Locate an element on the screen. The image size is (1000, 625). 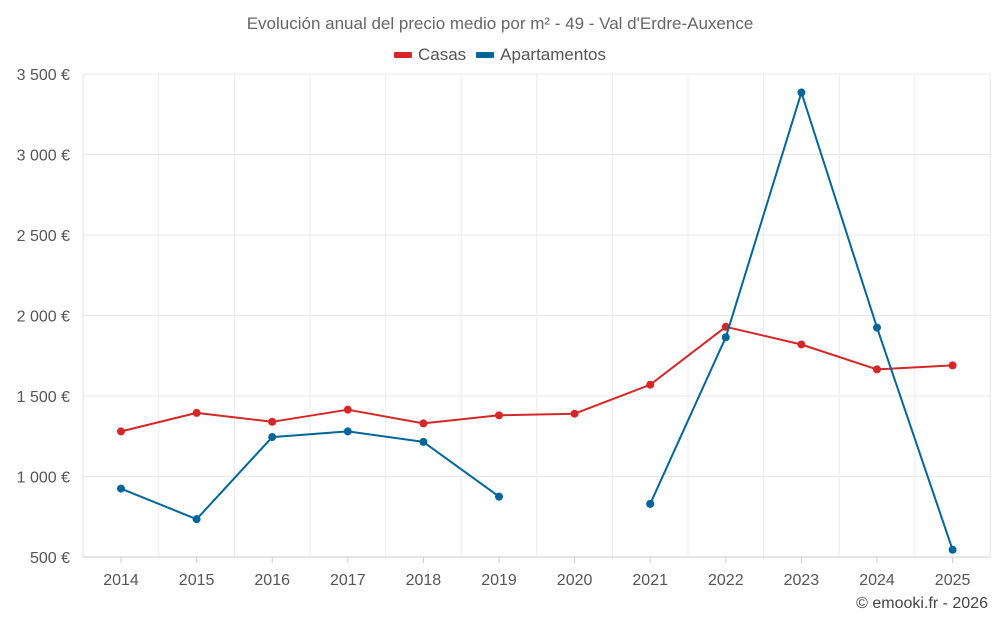
x-tick-label: 2014 is located at coordinates (121, 580).